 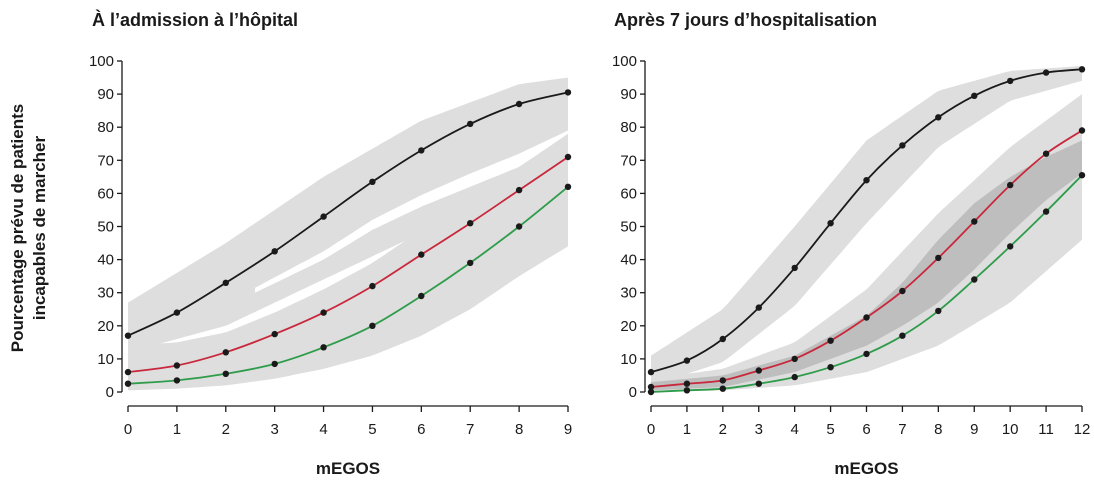 I want to click on y-tick-label: 90, so click(x=105, y=94).